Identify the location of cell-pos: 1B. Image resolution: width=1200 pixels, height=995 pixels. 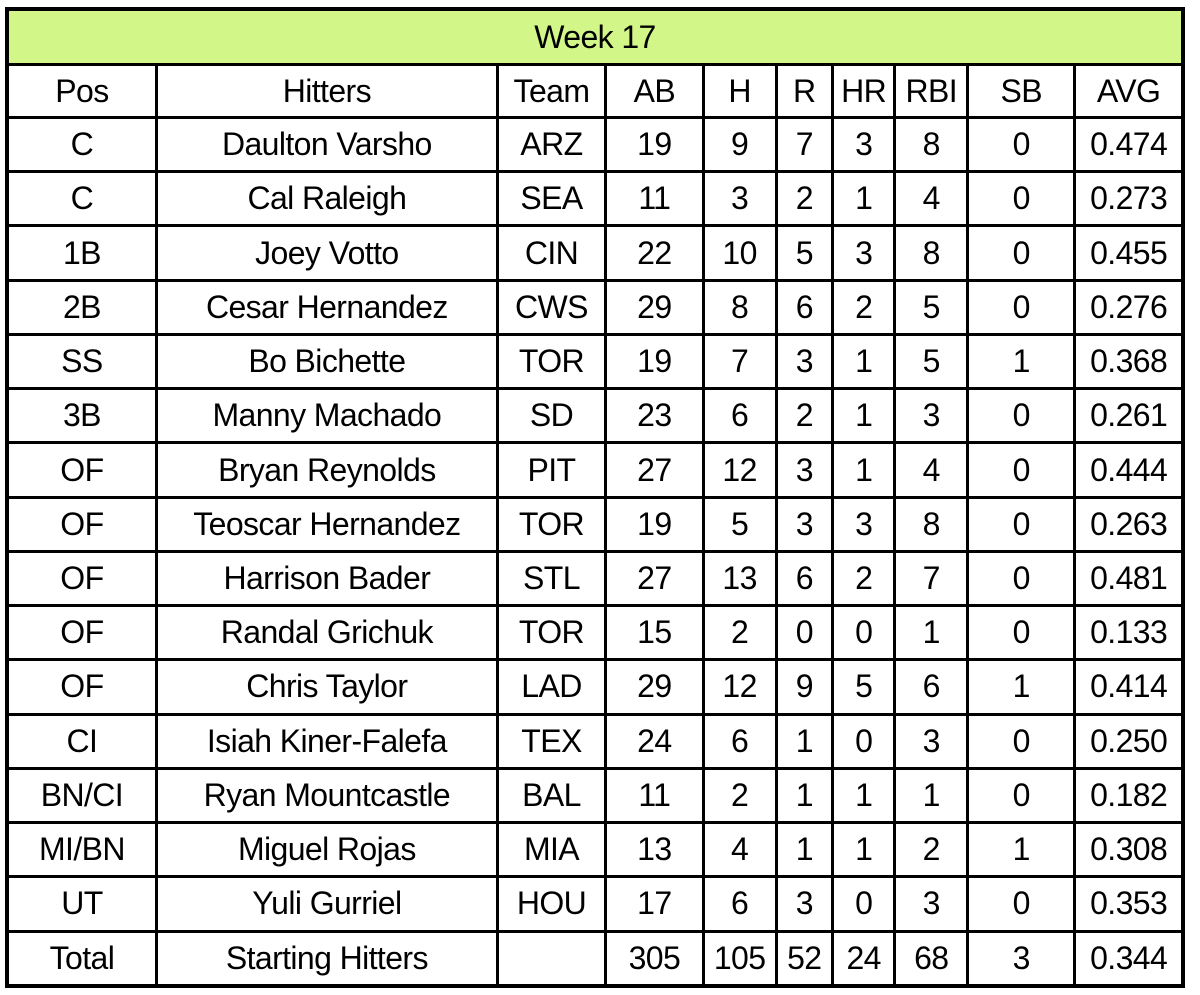
(81, 253).